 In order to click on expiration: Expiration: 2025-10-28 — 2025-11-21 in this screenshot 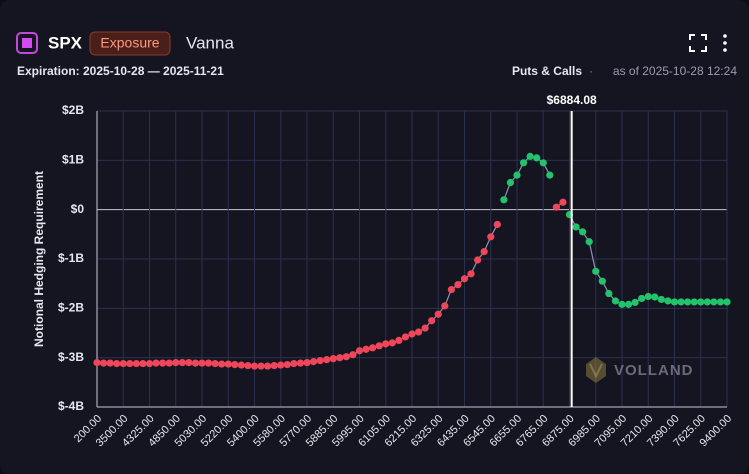, I will do `click(120, 71)`.